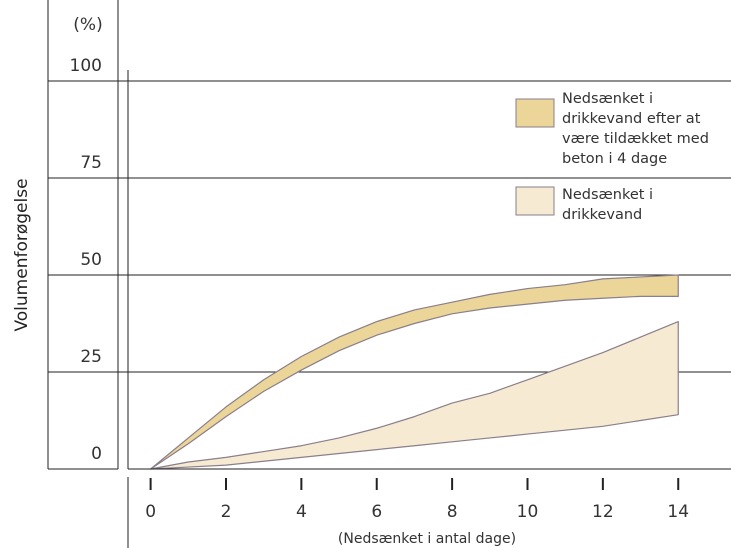  I want to click on x-tick-label-4: 4, so click(301, 512).